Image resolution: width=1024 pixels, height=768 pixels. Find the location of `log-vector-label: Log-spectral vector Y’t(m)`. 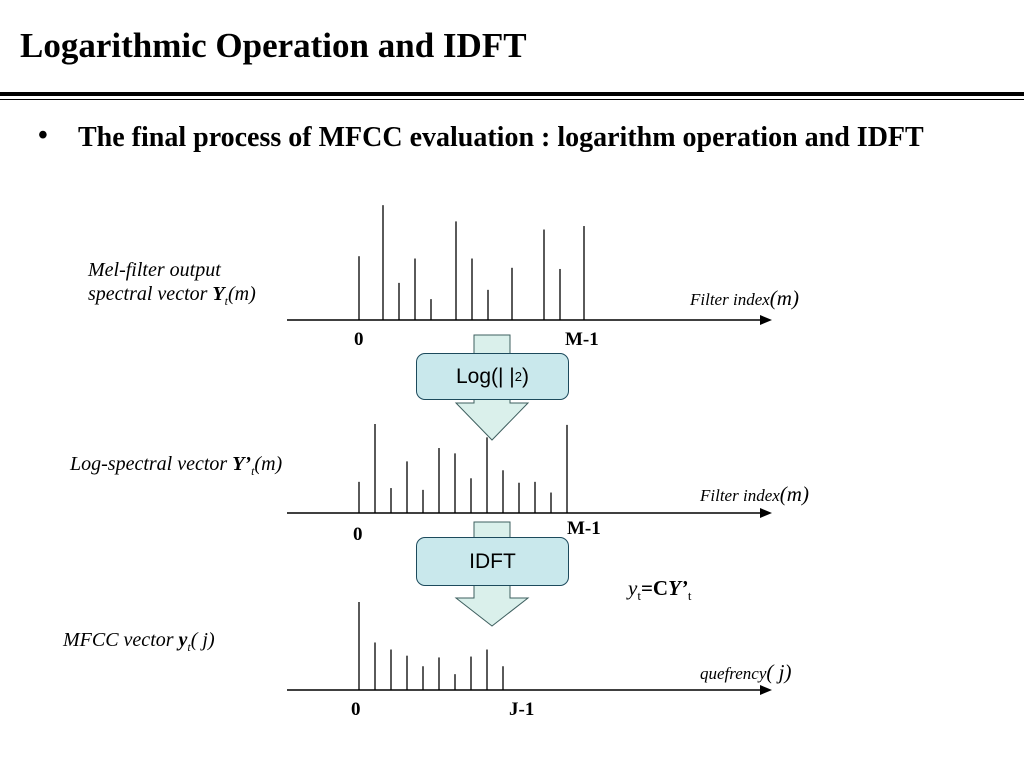

log-vector-label: Log-spectral vector Y’t(m) is located at coordinates (176, 467).